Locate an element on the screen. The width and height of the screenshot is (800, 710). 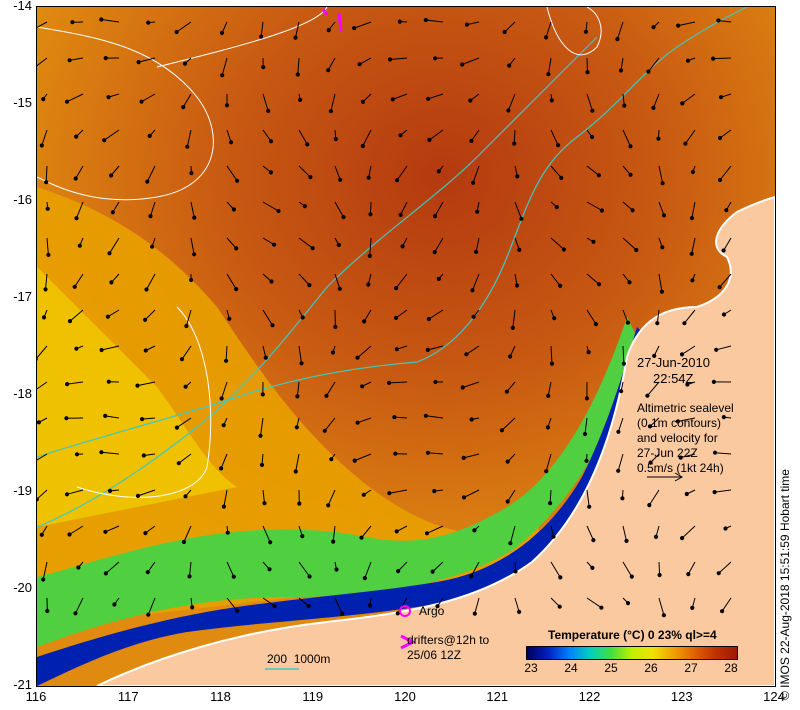
lon-tick-label: 121 is located at coordinates (497, 696).